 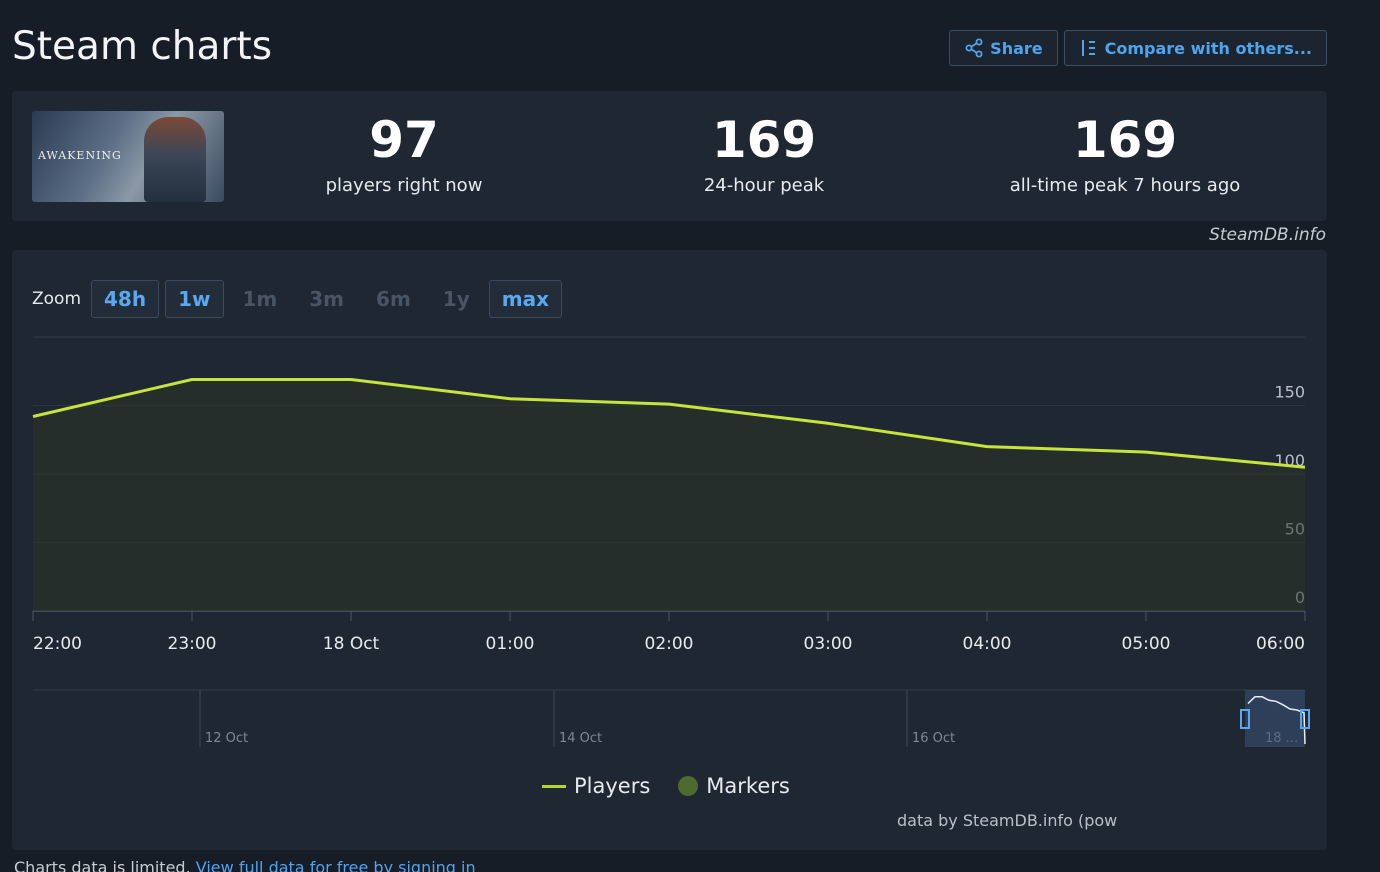 I want to click on share-icon, so click(x=974, y=48).